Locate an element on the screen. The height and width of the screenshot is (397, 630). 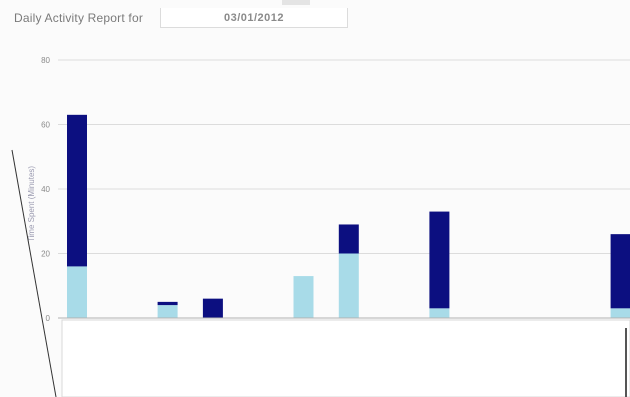
top-decoration is located at coordinates (296, 2).